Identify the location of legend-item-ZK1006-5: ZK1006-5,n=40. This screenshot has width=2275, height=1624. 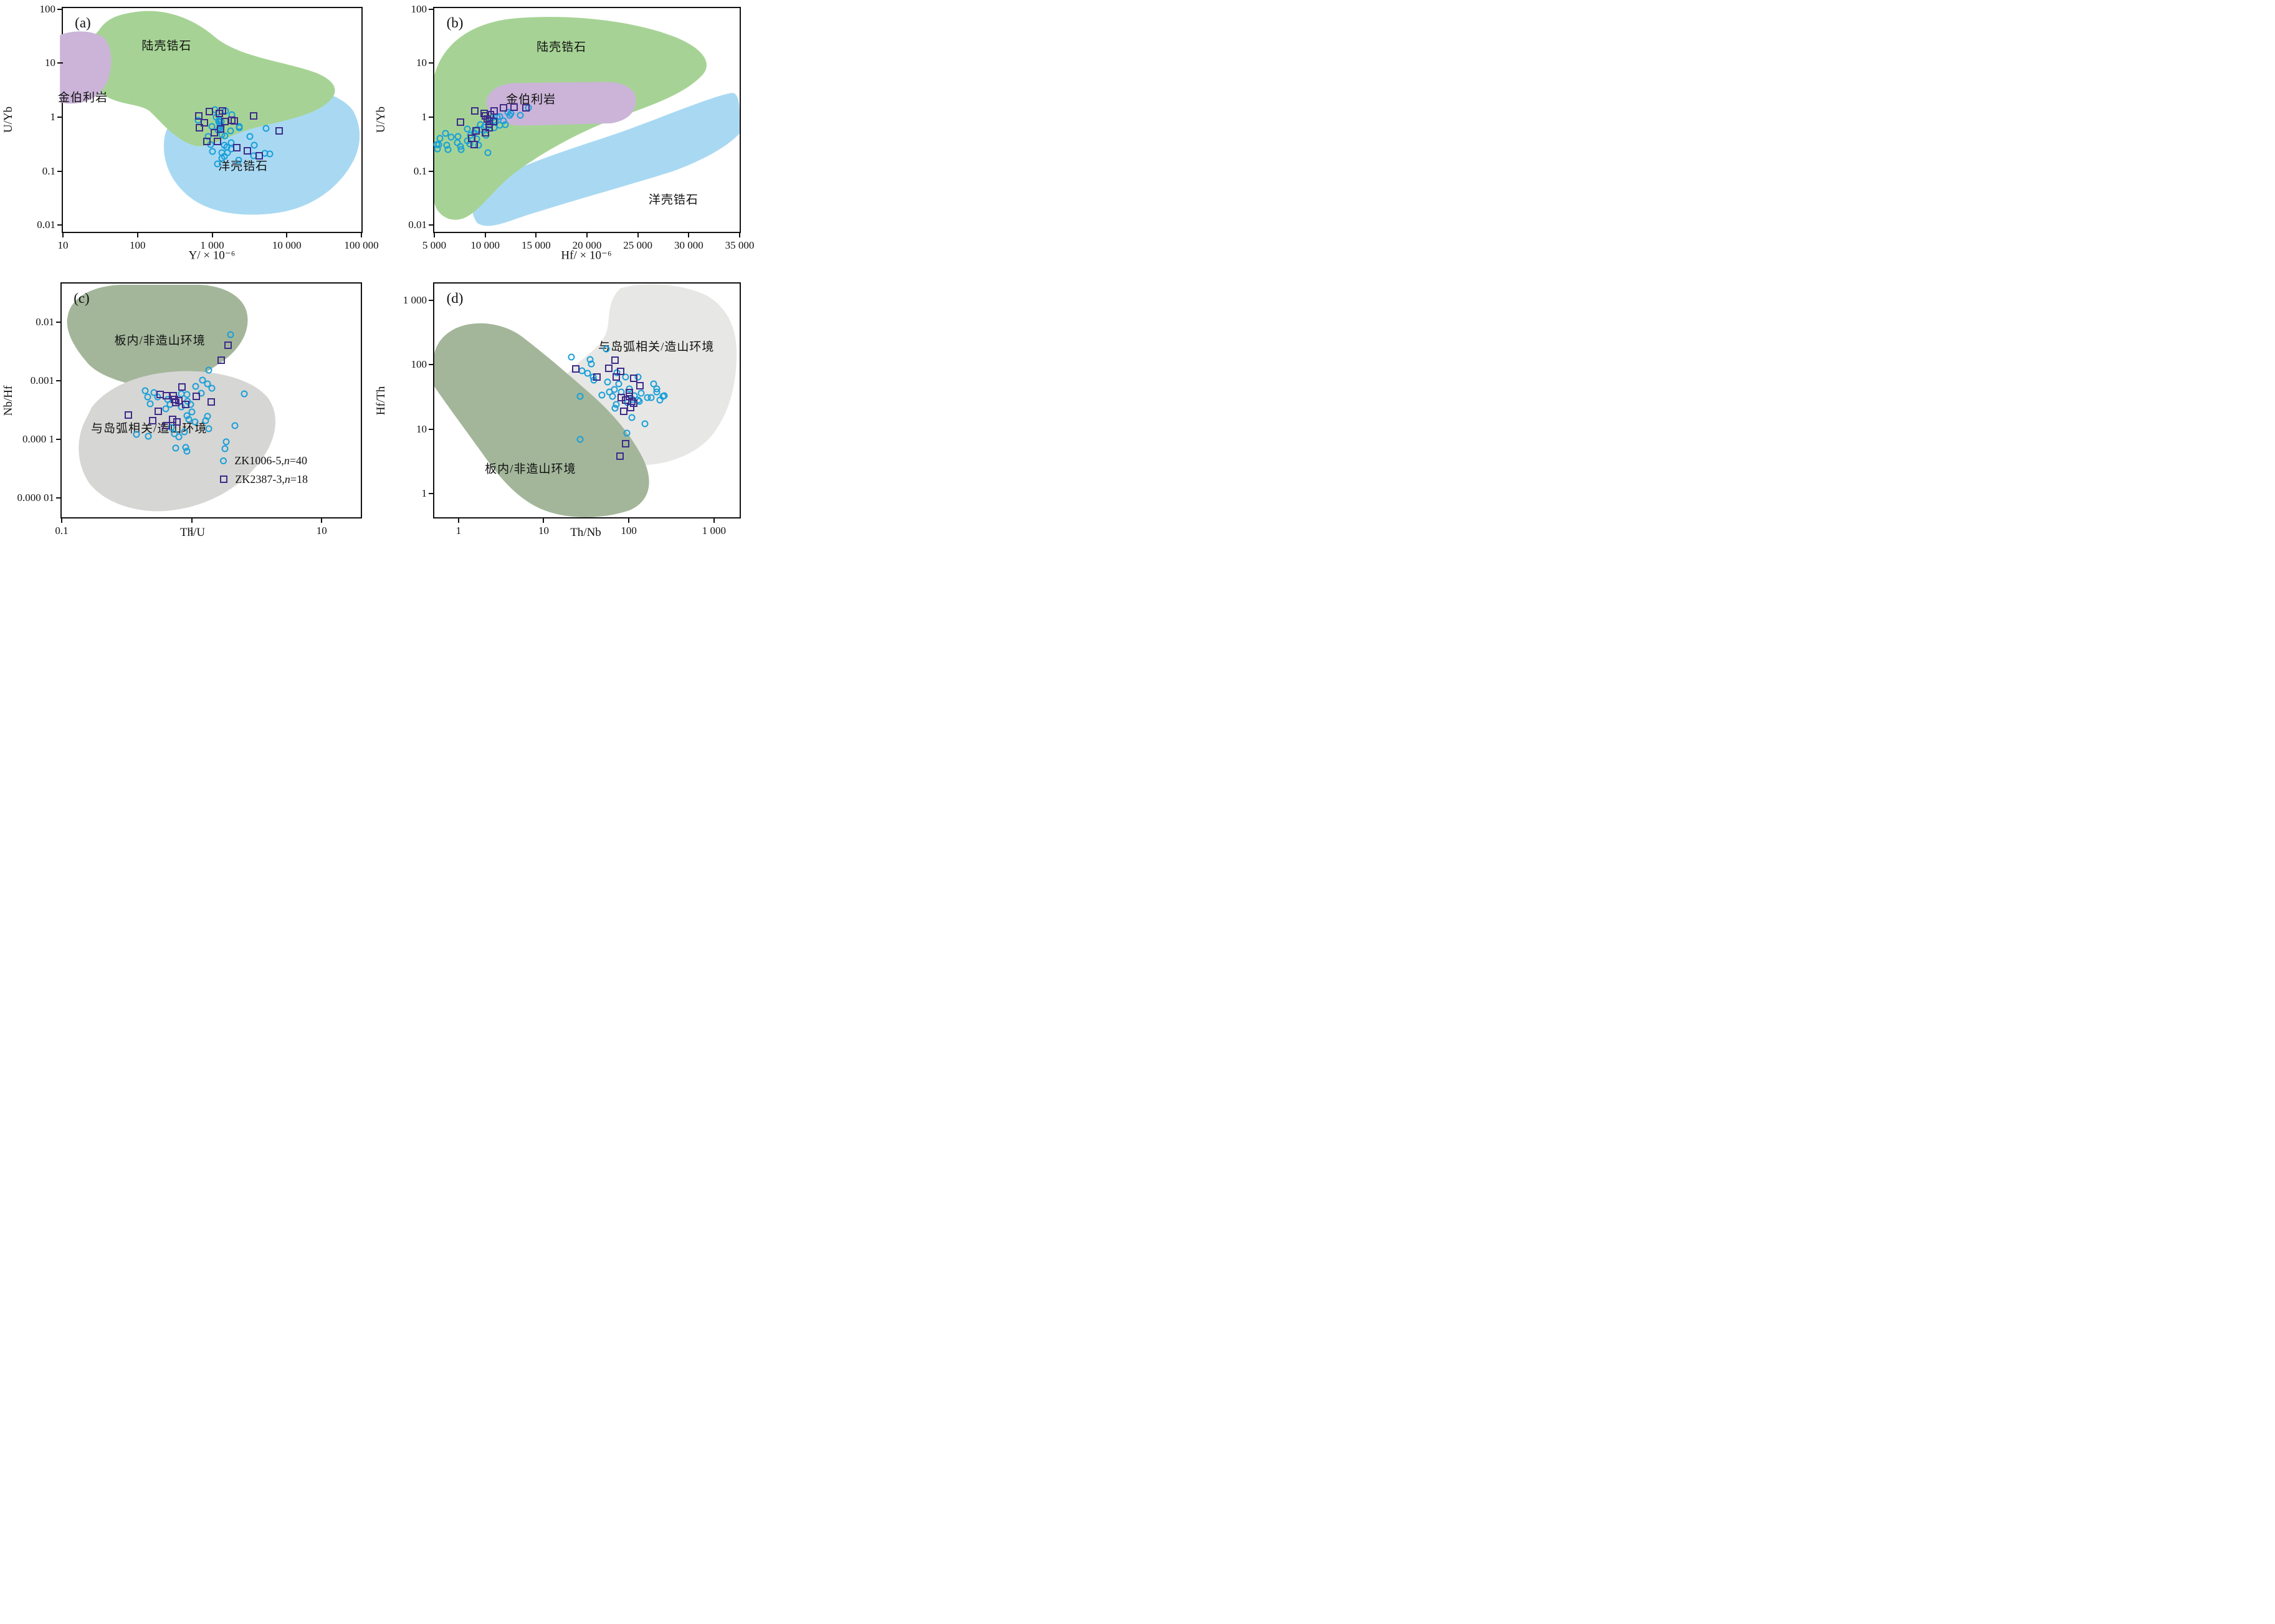
(264, 461).